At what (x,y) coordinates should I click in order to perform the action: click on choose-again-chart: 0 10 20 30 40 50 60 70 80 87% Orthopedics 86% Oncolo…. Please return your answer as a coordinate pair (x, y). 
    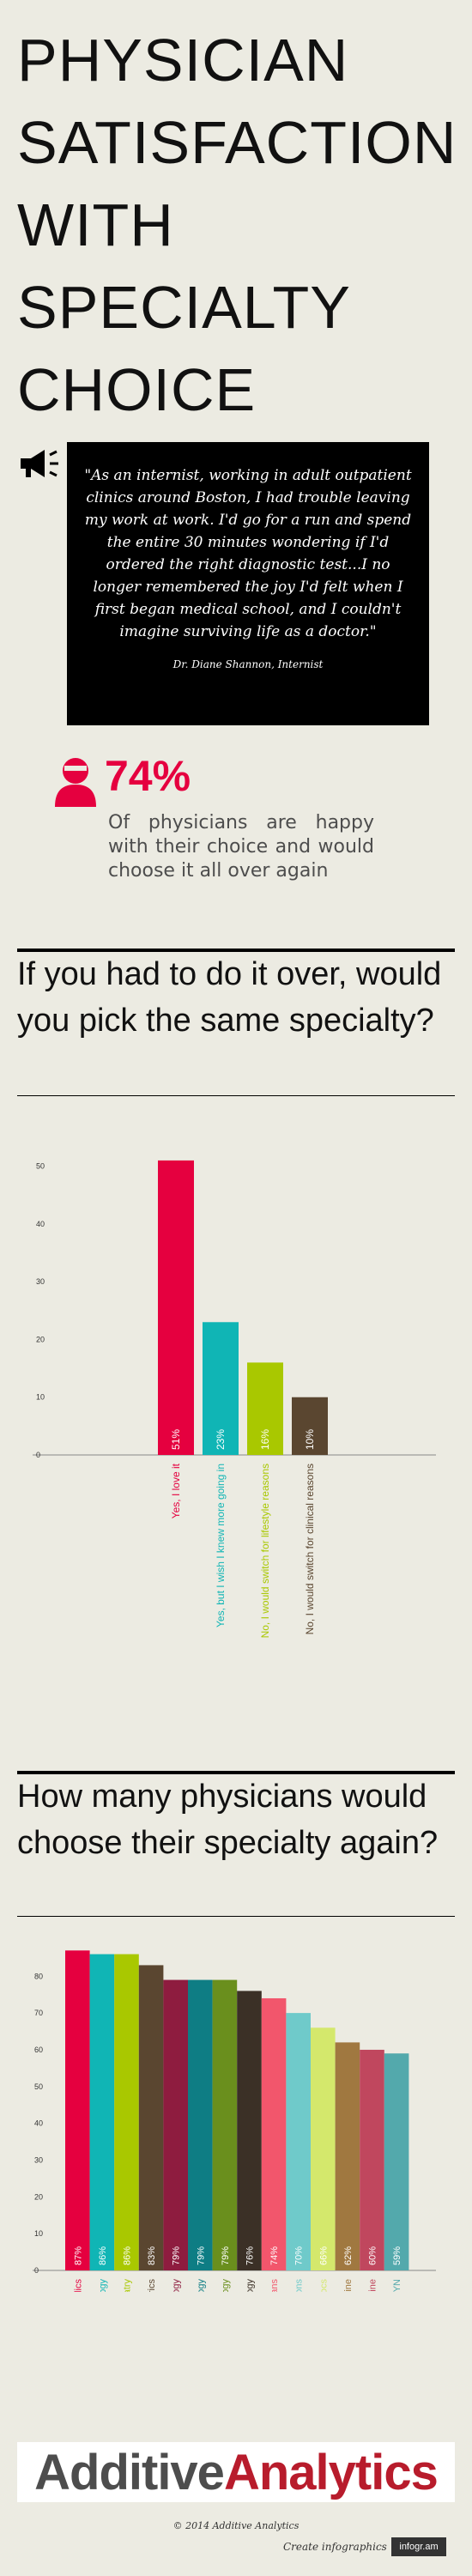
    Looking at the image, I should click on (234, 2121).